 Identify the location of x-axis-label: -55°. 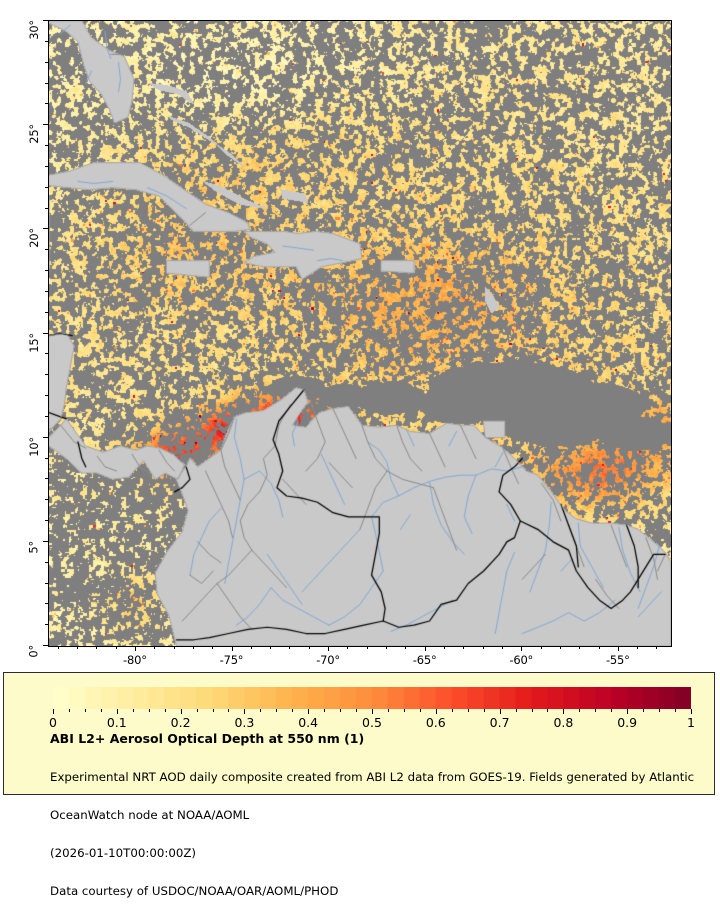
(617, 660).